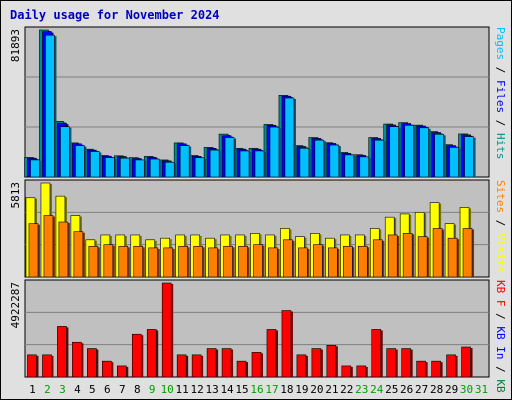  What do you see at coordinates (15, 195) in the screenshot?
I see `panel-visits-ymax-label: 5813` at bounding box center [15, 195].